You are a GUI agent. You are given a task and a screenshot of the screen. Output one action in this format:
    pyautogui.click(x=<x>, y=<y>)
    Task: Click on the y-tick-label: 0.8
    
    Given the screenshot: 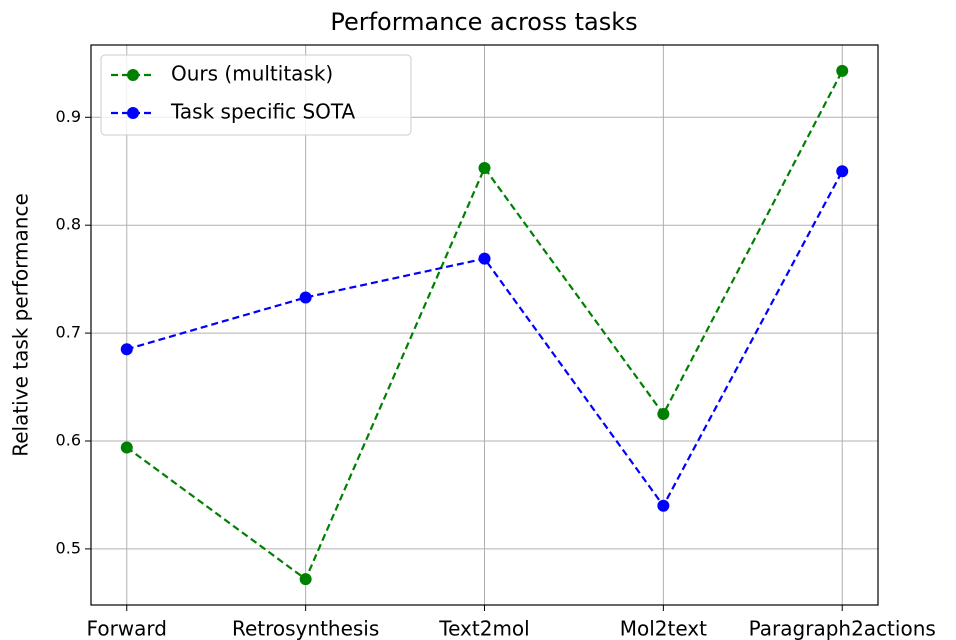 What is the action you would take?
    pyautogui.click(x=68, y=224)
    